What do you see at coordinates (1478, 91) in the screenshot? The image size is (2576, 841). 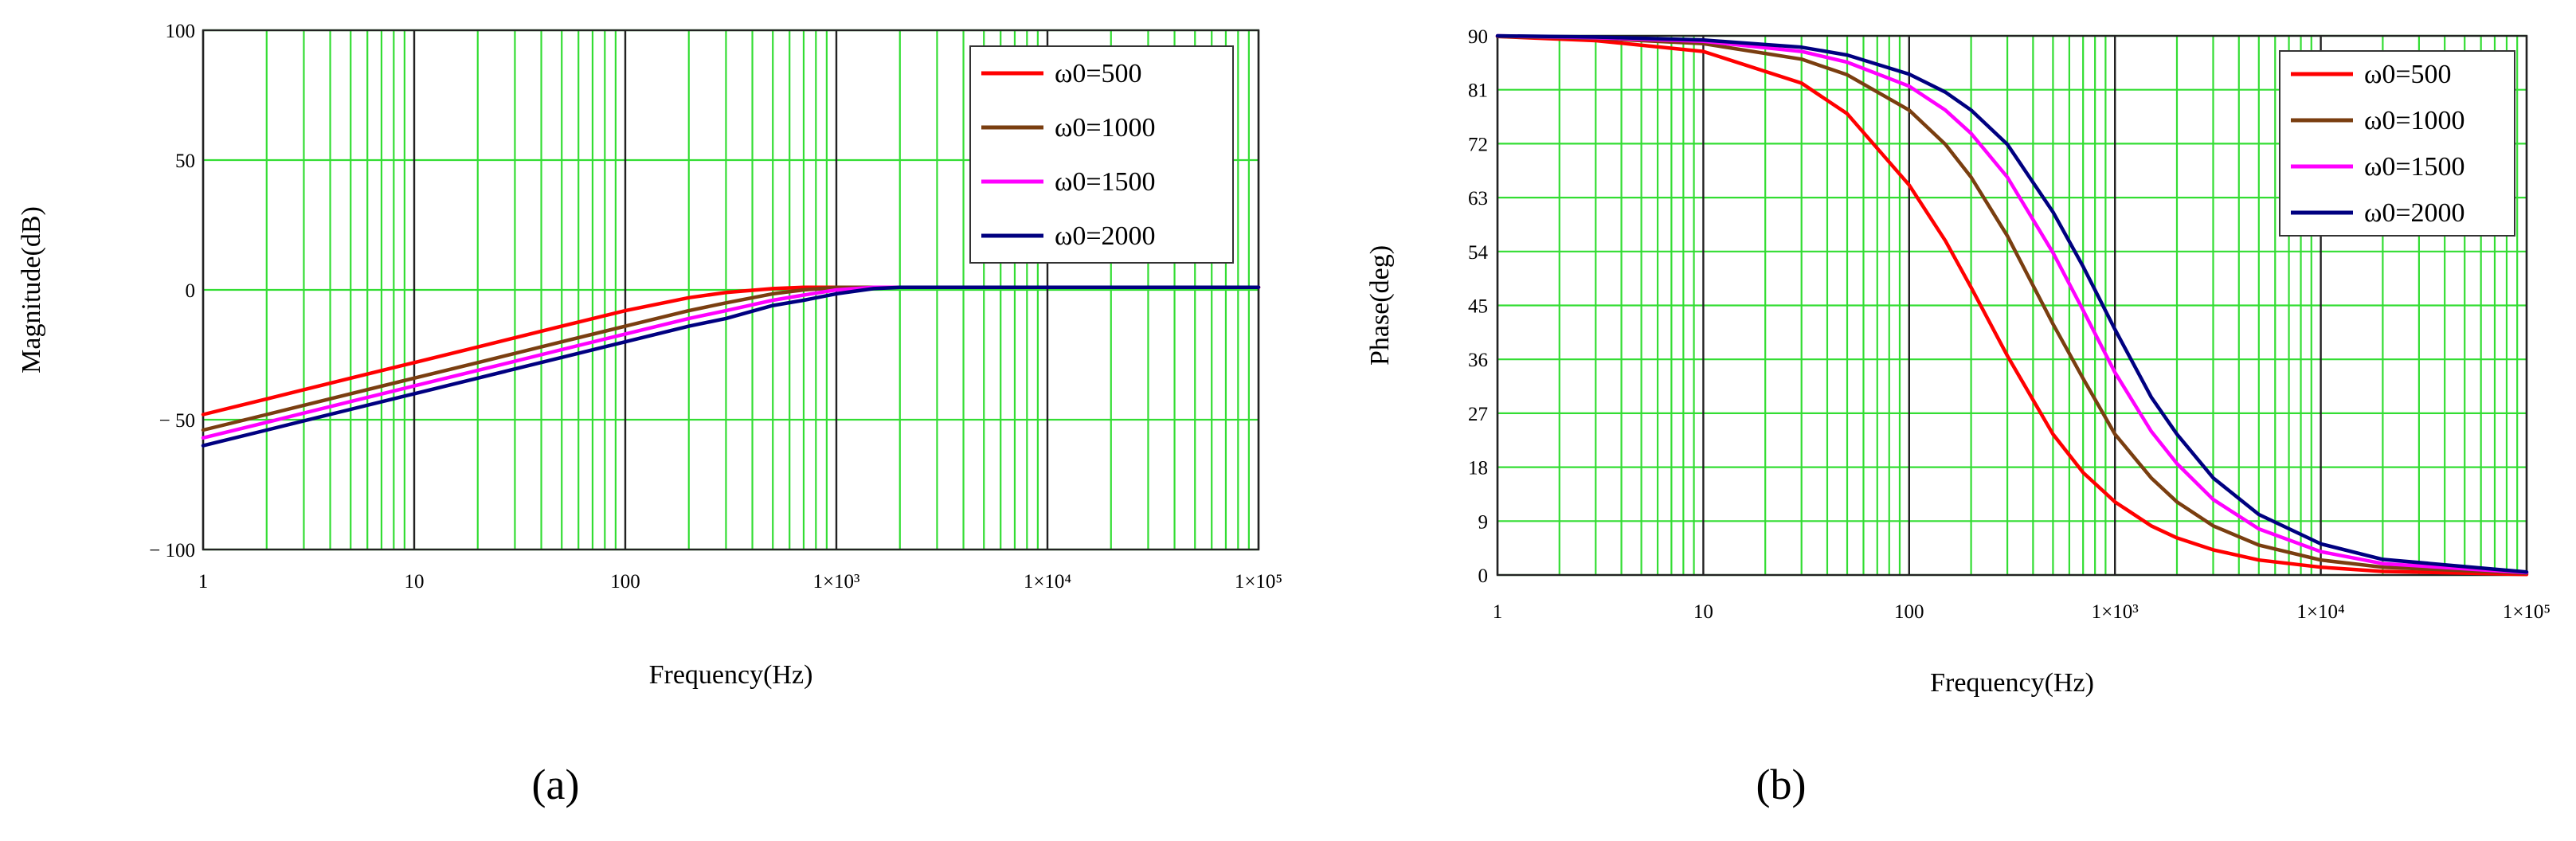 I see `y-tick-label: 81` at bounding box center [1478, 91].